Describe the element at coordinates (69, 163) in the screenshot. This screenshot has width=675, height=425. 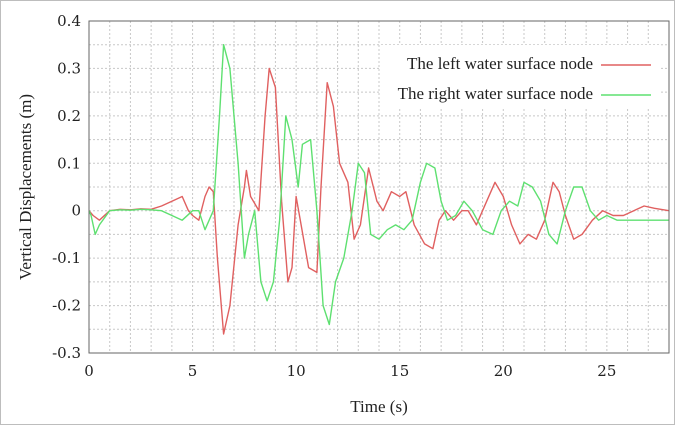
I see `y-tick-label: 0.1` at that location.